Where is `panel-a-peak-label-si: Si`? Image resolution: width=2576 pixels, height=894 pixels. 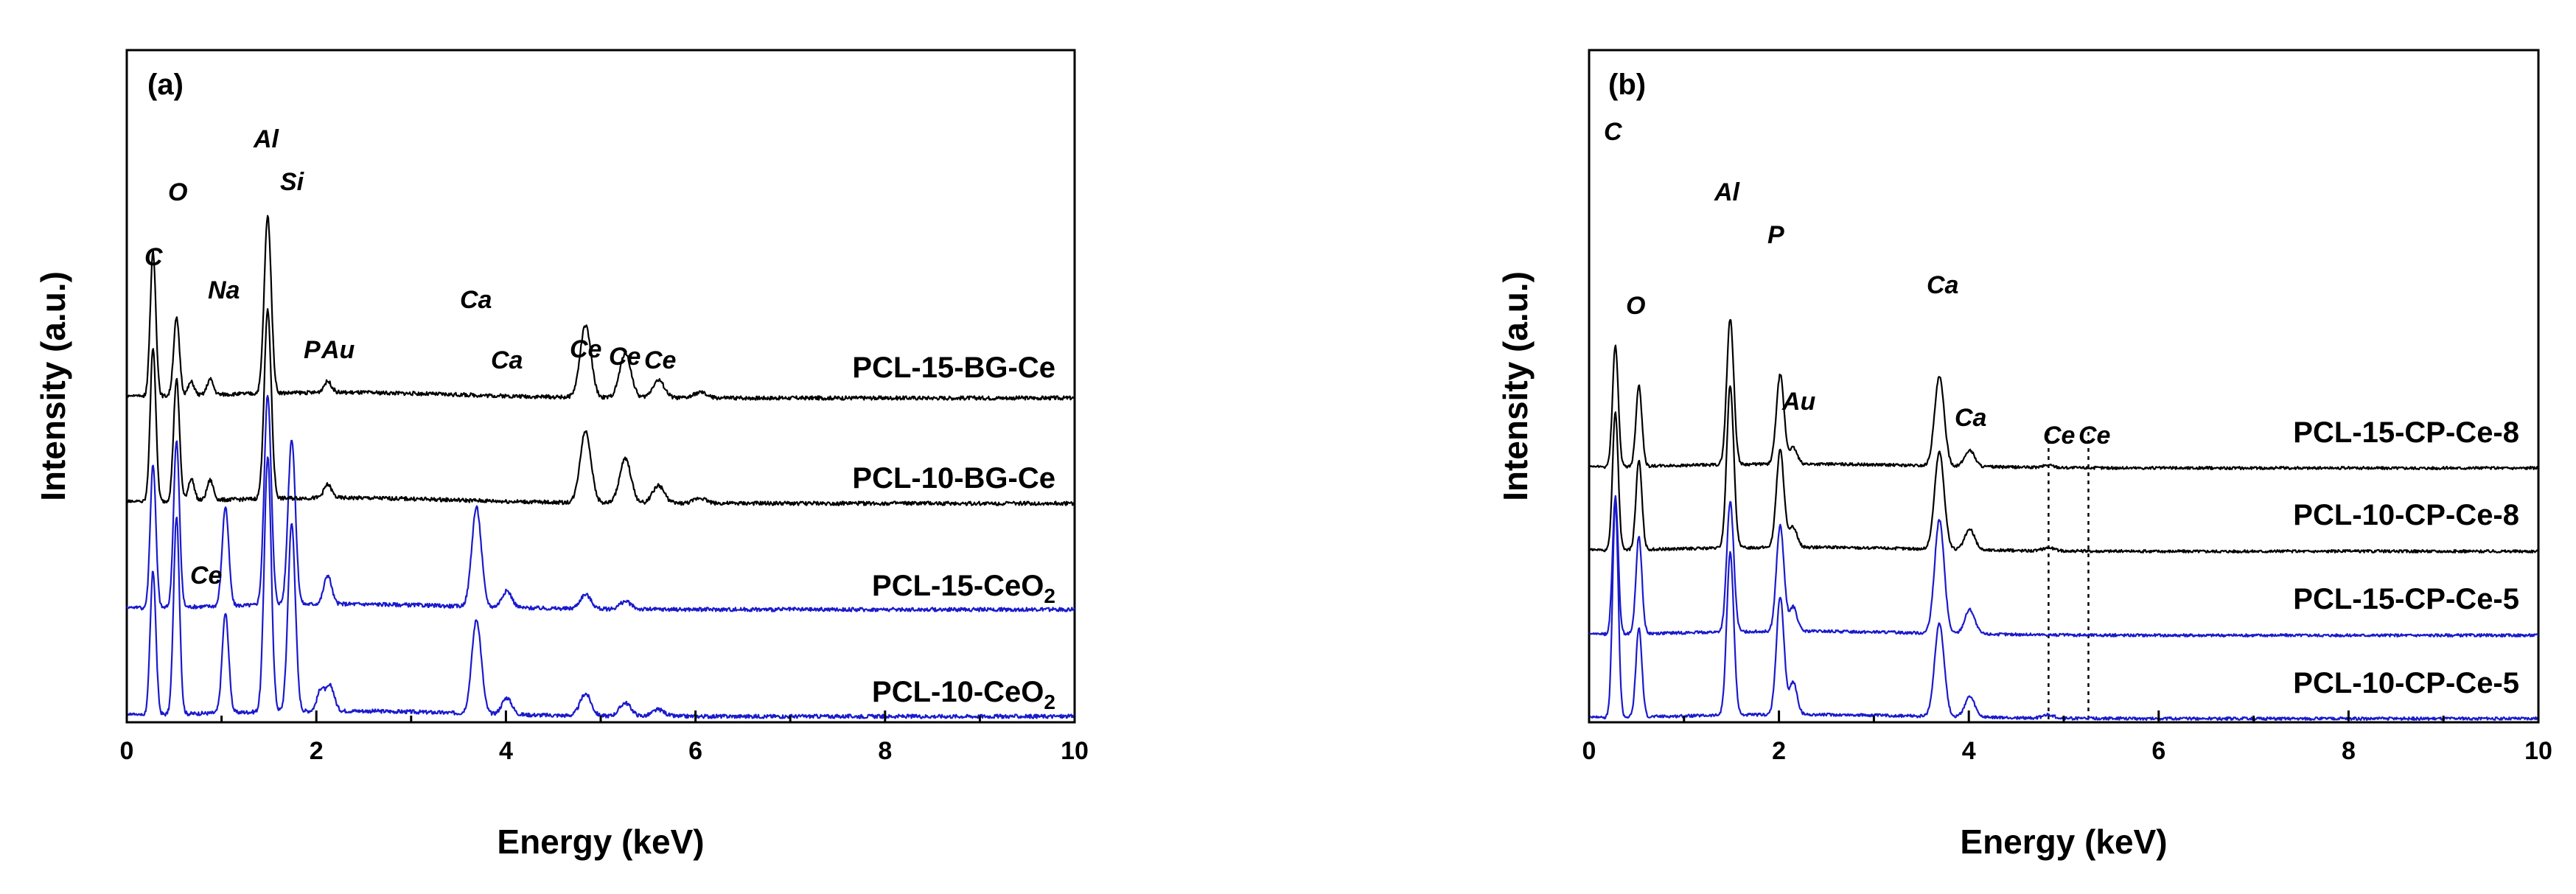
panel-a-peak-label-si: Si is located at coordinates (292, 182).